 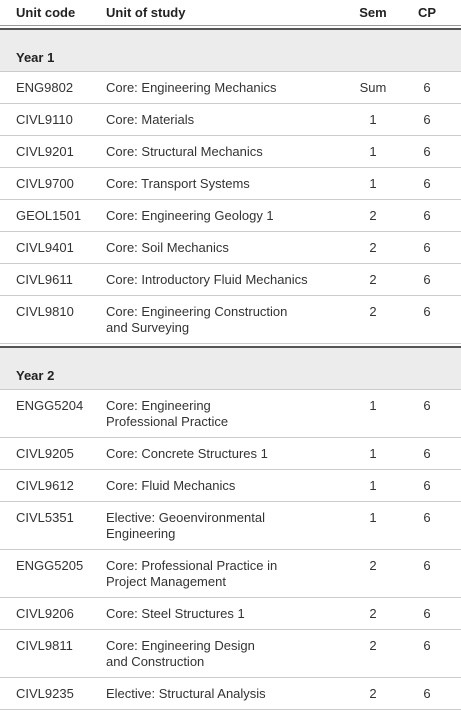 I want to click on unit-code: CIVL9810, so click(x=45, y=311).